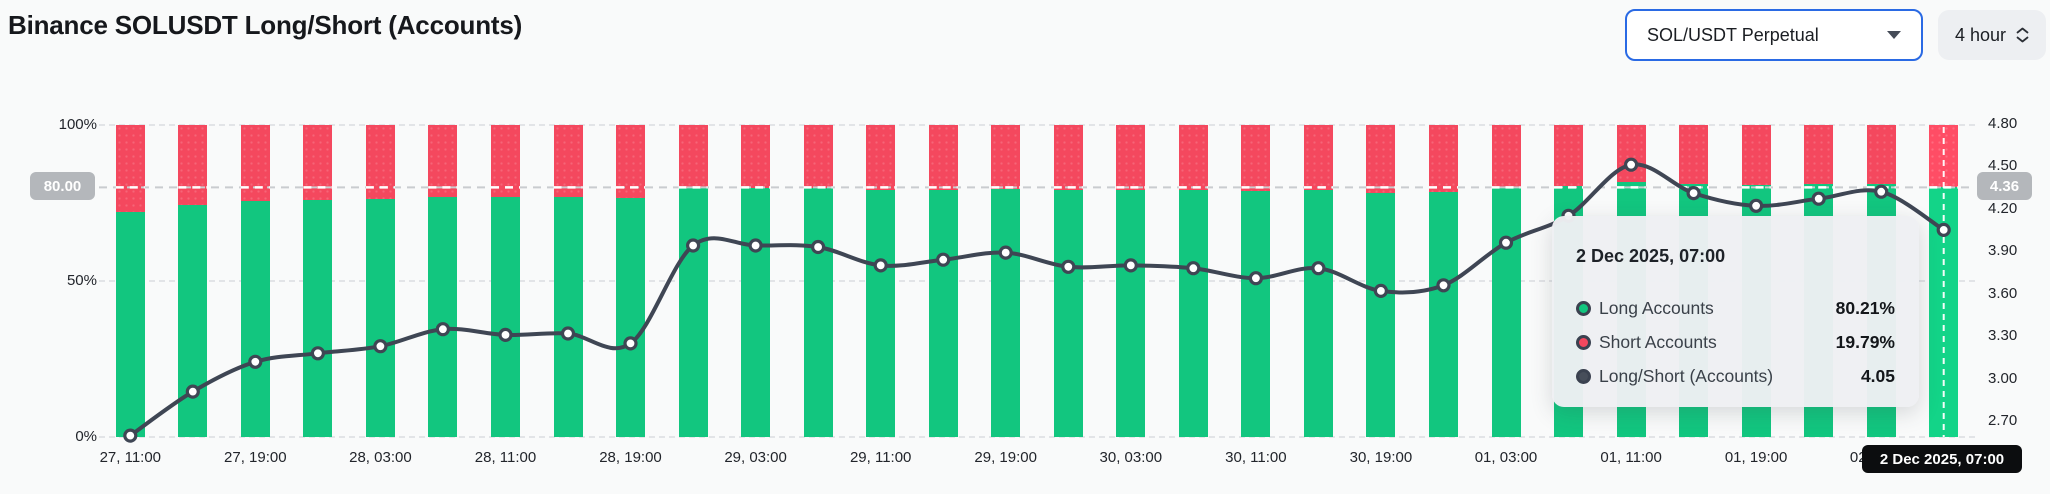 Image resolution: width=2050 pixels, height=494 pixels. What do you see at coordinates (1735, 342) in the screenshot?
I see `tooltip-row: Short Accounts 19.79%` at bounding box center [1735, 342].